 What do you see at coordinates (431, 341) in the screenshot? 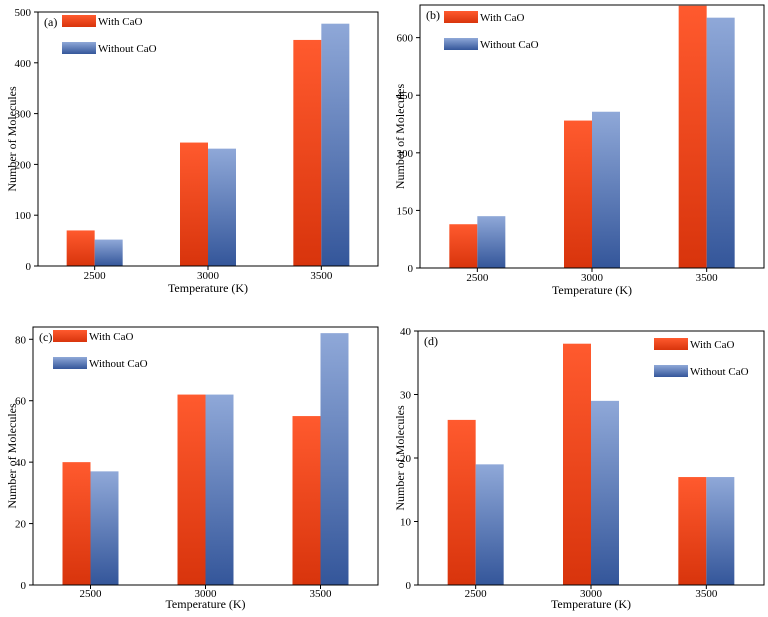
I see `panel-label: (d)` at bounding box center [431, 341].